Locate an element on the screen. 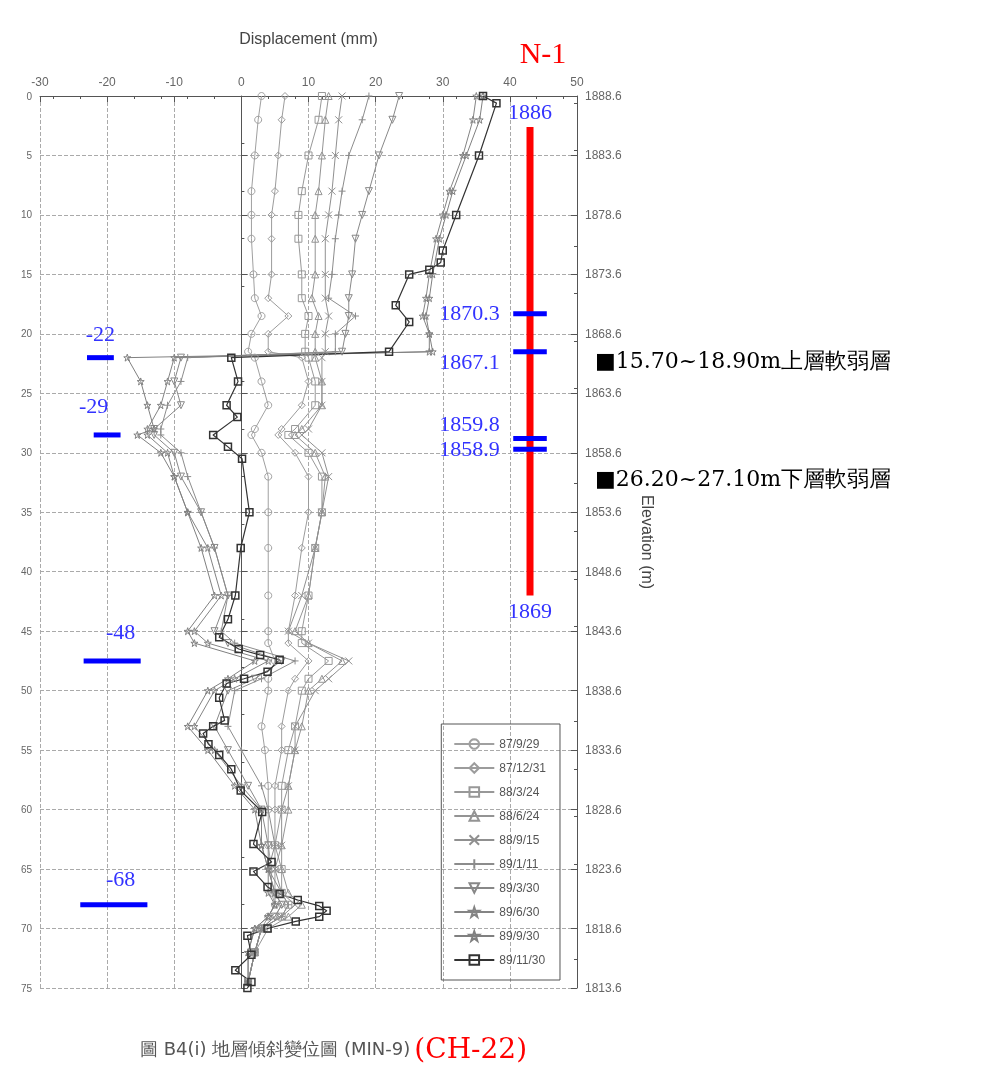  x-tick-label: -20 is located at coordinates (107, 82).